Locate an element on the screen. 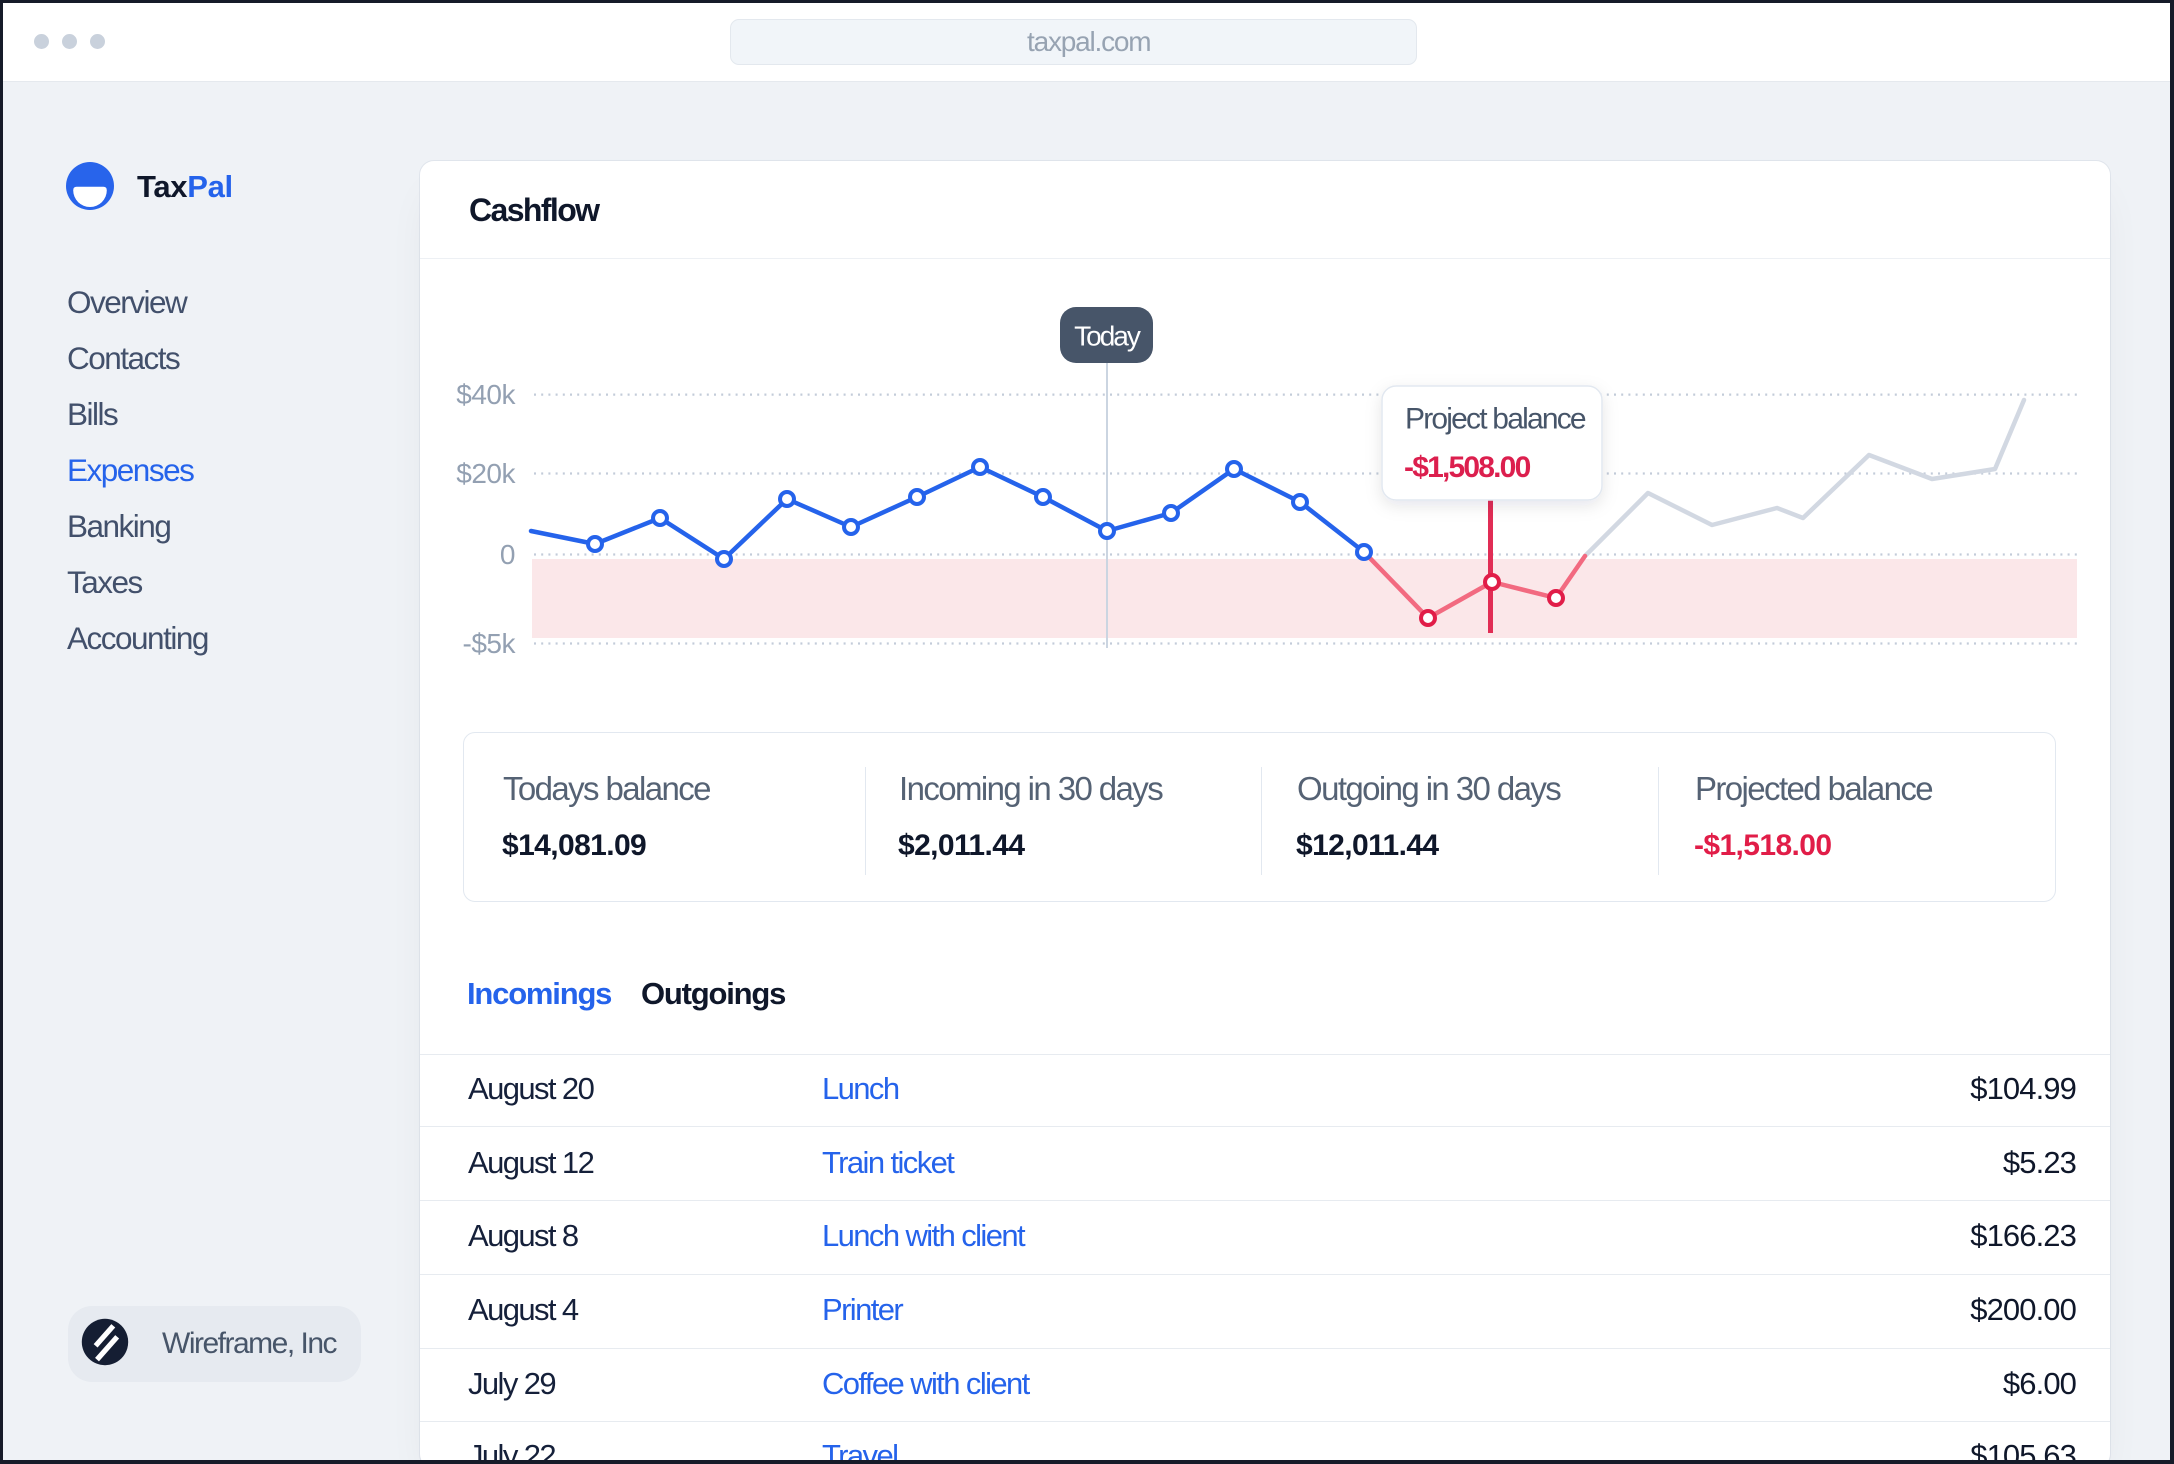  svg-text: 0 is located at coordinates (507, 554).